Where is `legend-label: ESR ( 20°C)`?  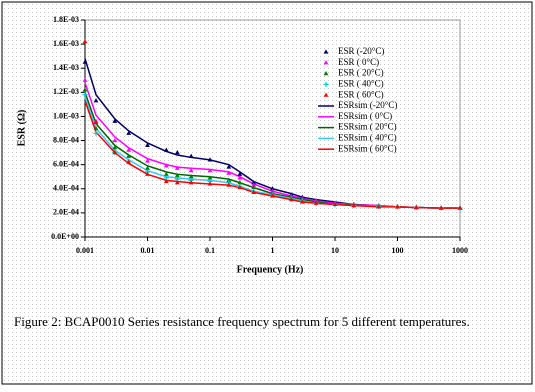 legend-label: ESR ( 20°C) is located at coordinates (361, 73).